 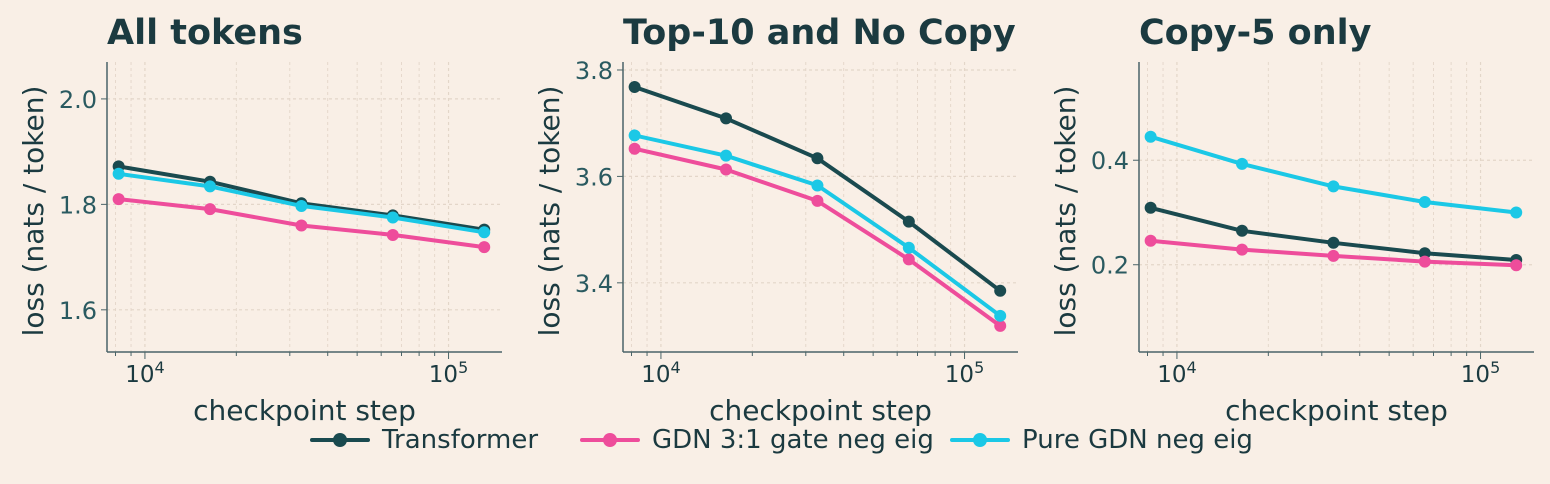 I want to click on y-tick-label: 1.6, so click(x=78, y=311).